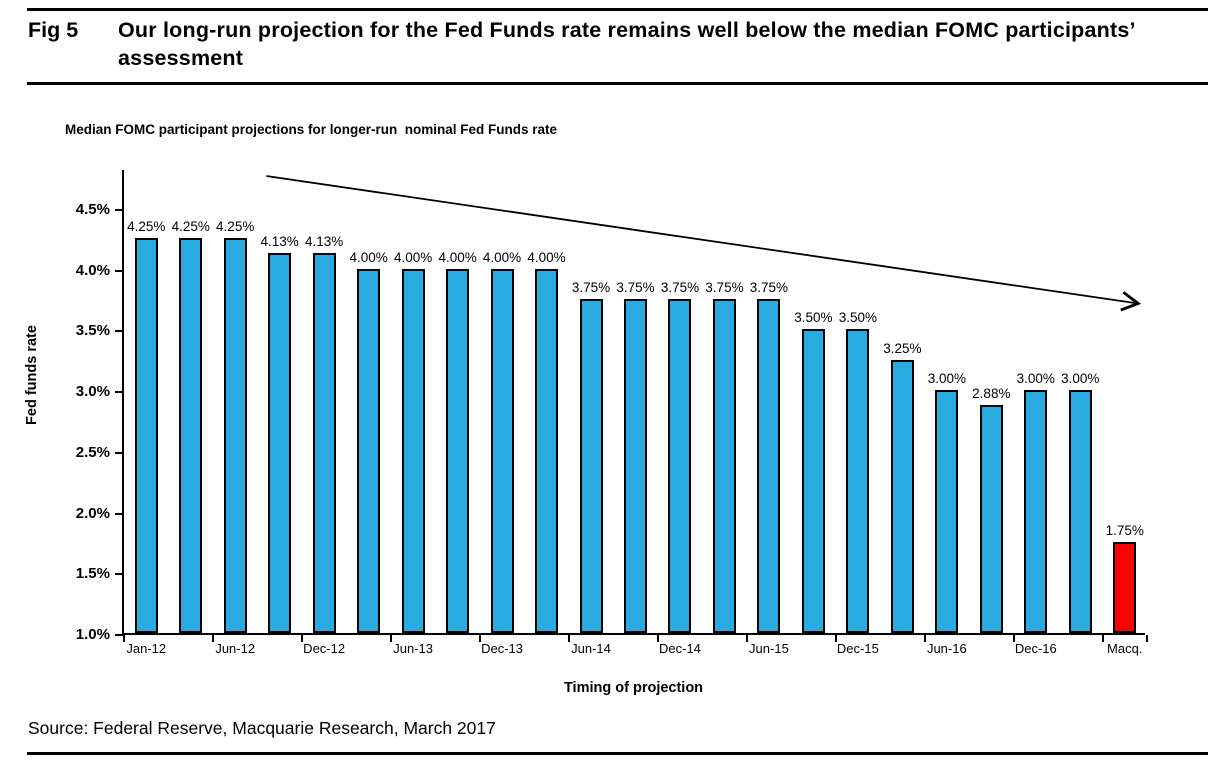 The image size is (1231, 777). Describe the element at coordinates (235, 648) in the screenshot. I see `x-axis-category-label: Jun-12` at that location.